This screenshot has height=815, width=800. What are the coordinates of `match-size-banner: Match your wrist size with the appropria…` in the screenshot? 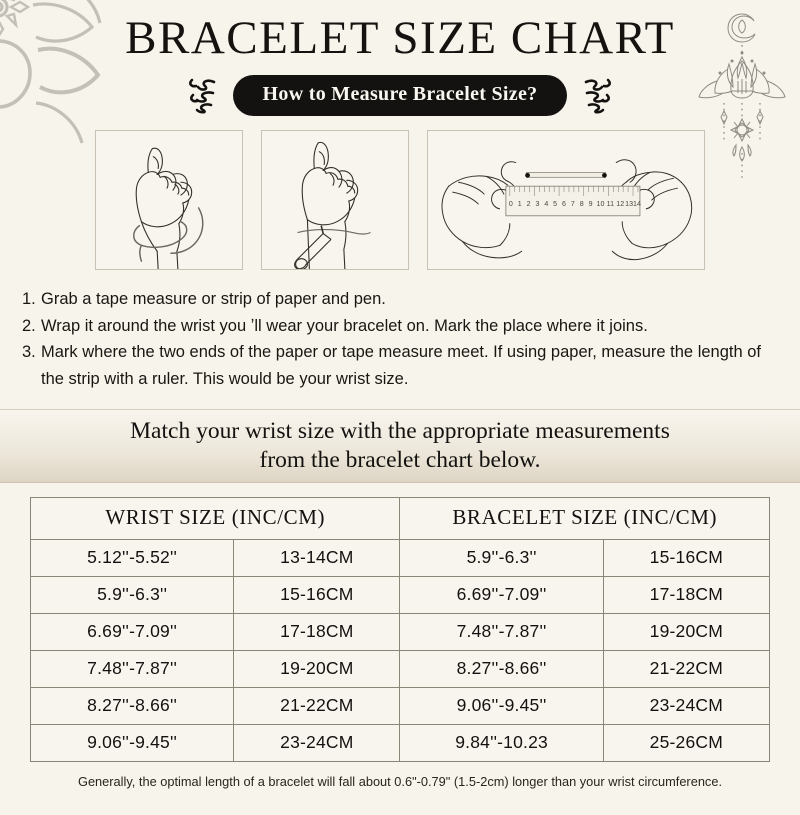 It's located at (400, 445).